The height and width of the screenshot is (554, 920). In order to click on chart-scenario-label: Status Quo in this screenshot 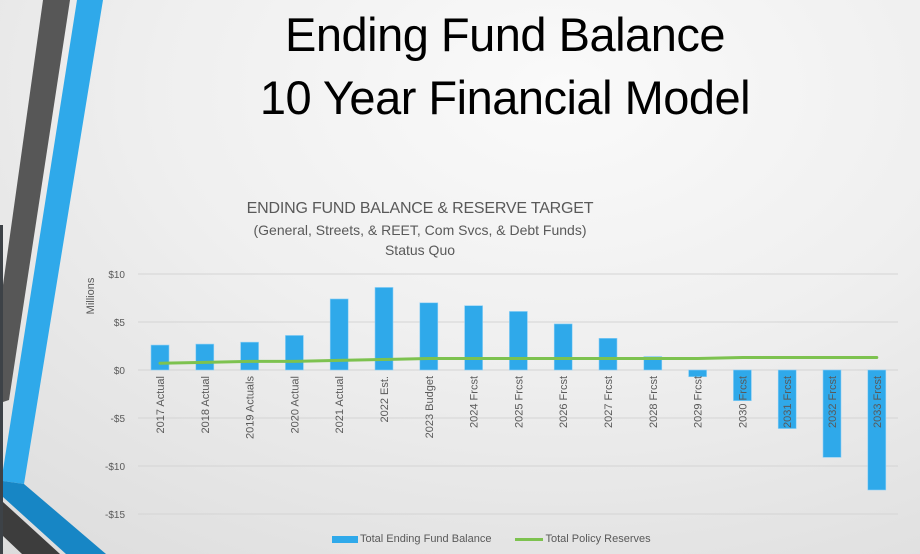, I will do `click(420, 250)`.